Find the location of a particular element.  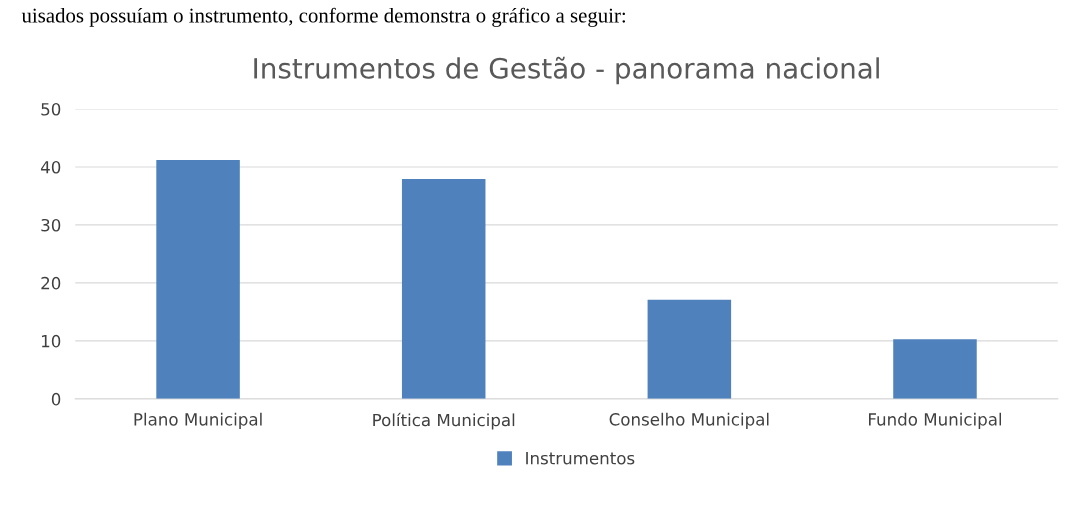

x-tick-label: Plano Municipal is located at coordinates (198, 420).